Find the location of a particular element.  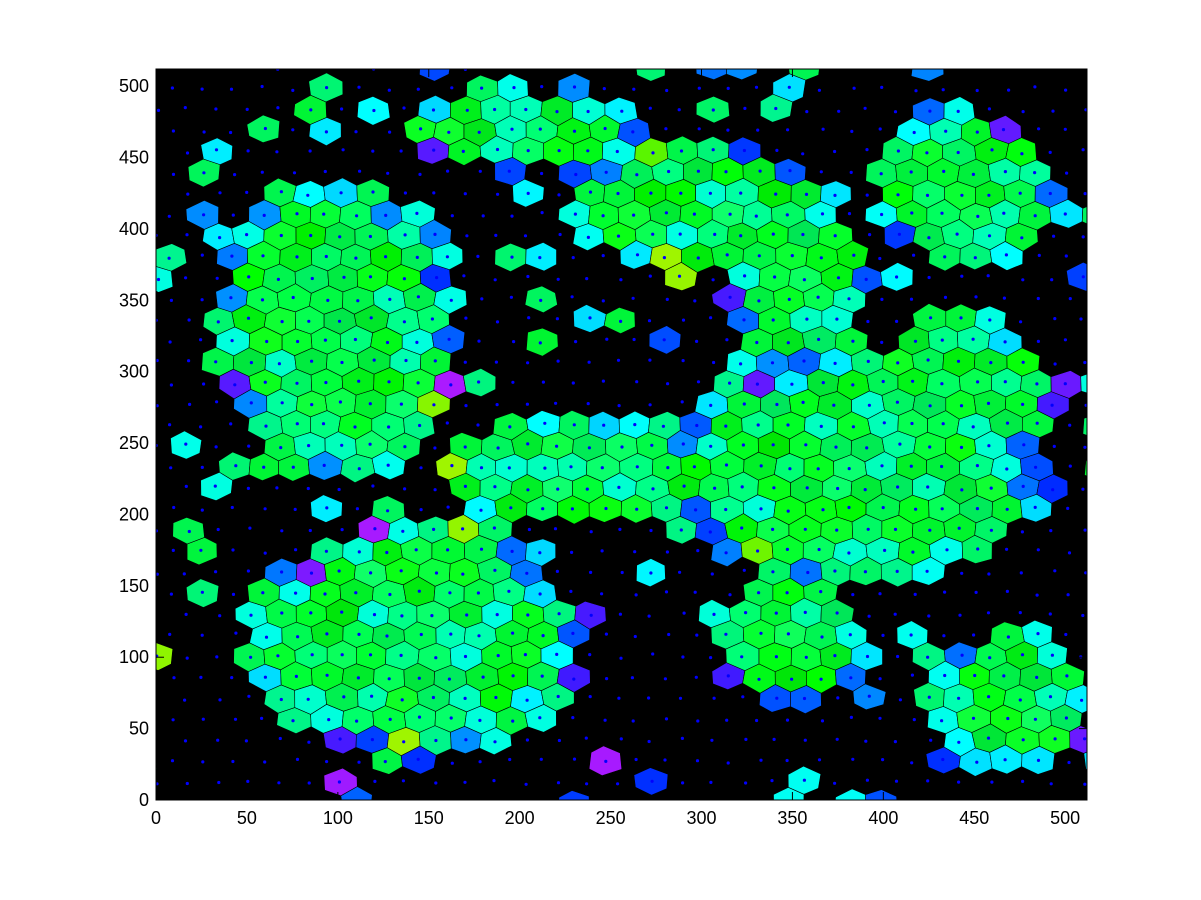

y-tick-label: 50 is located at coordinates (139, 729).